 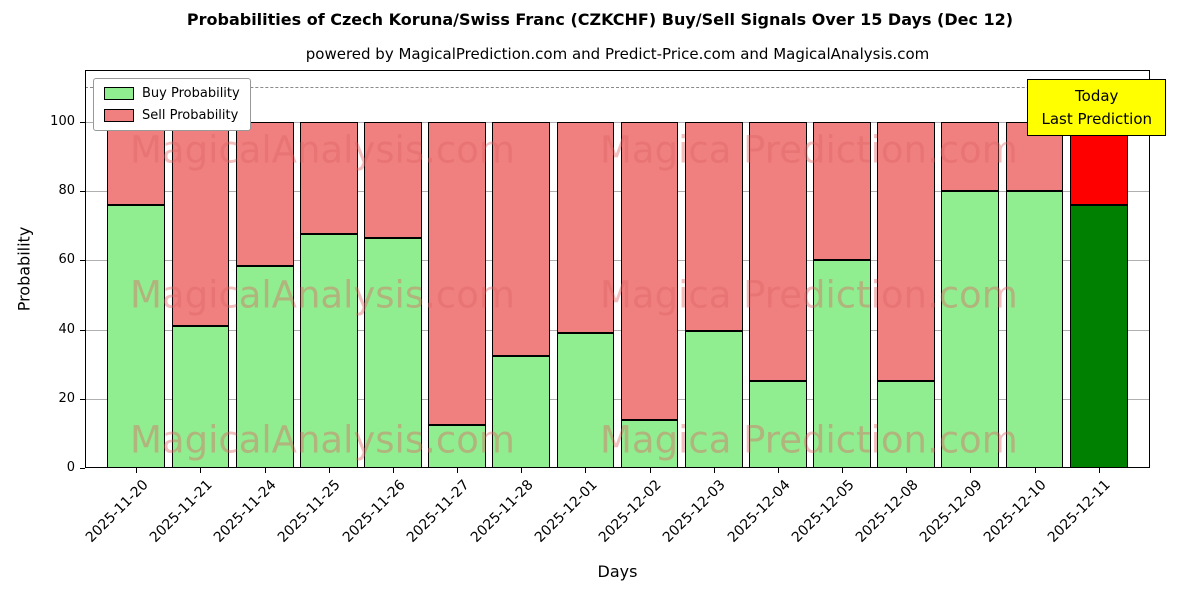 I want to click on legend-entry-buy: Buy Probability, so click(x=172, y=93).